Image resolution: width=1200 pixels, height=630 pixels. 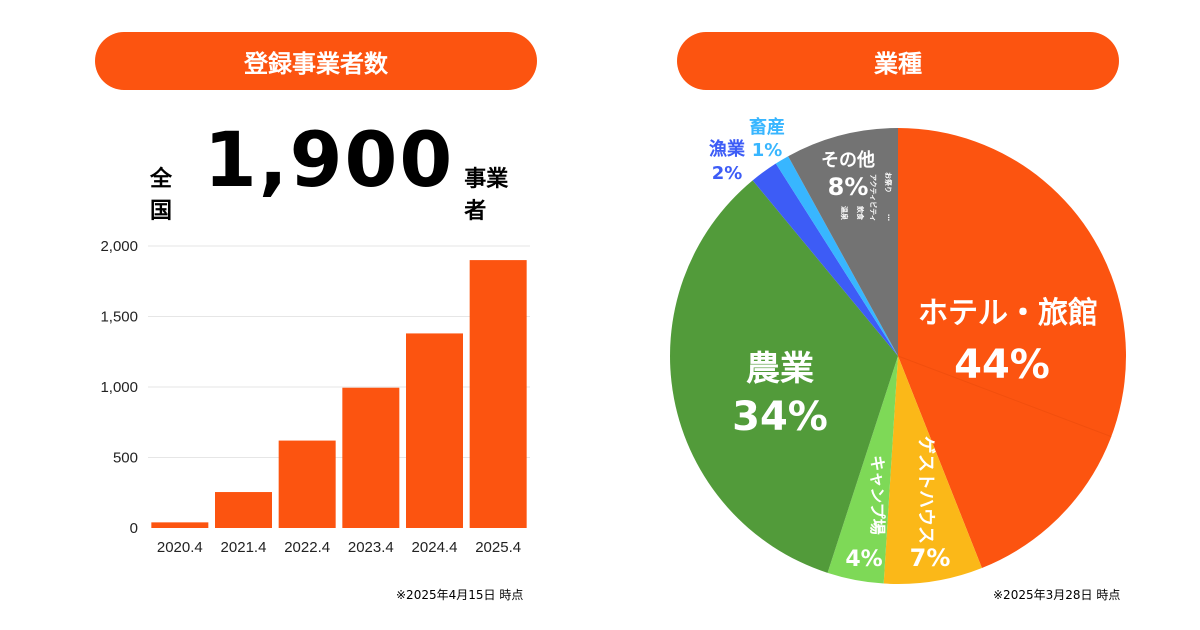 I want to click on other-sub-label: 温泉, so click(x=844, y=213).